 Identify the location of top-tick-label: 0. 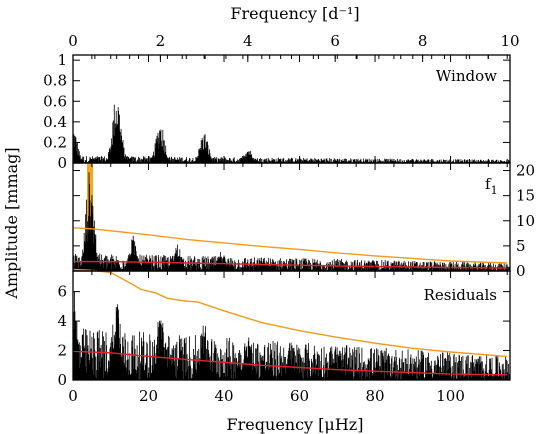
(73, 41).